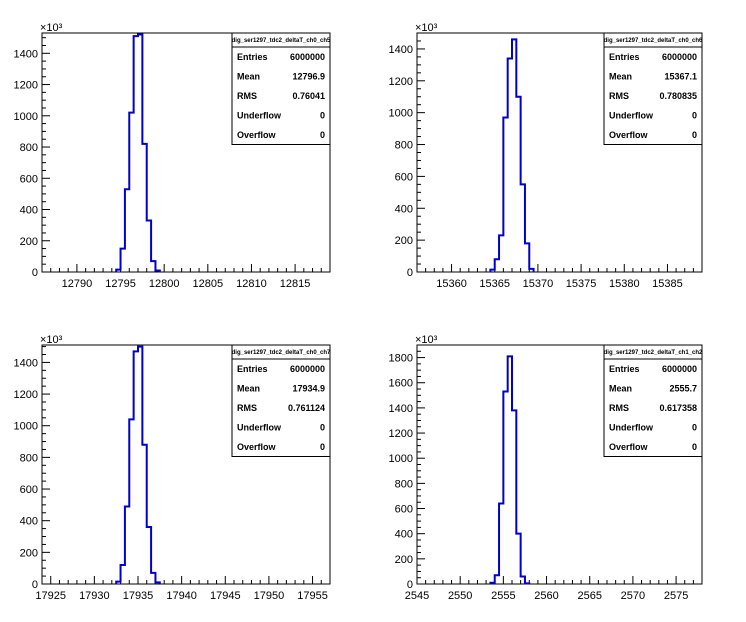 This screenshot has width=746, height=622. What do you see at coordinates (559, 277) in the screenshot?
I see `x-axis: 15360 15365 15370 15375 15380 15385` at bounding box center [559, 277].